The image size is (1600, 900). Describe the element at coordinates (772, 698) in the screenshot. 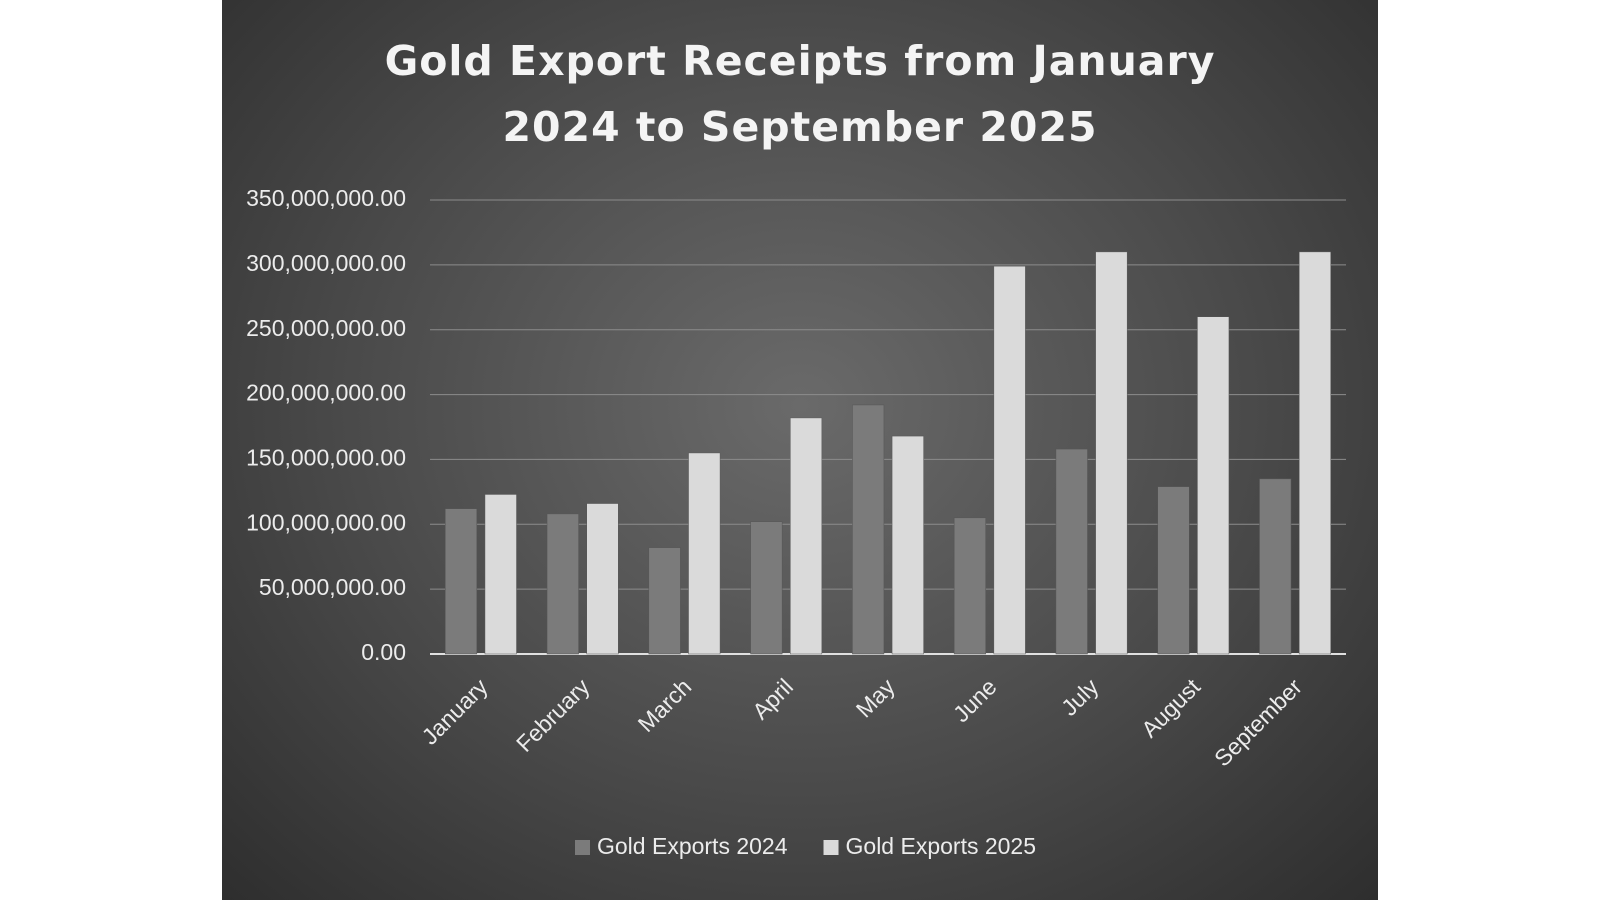

I see `x-tick-label: April` at that location.